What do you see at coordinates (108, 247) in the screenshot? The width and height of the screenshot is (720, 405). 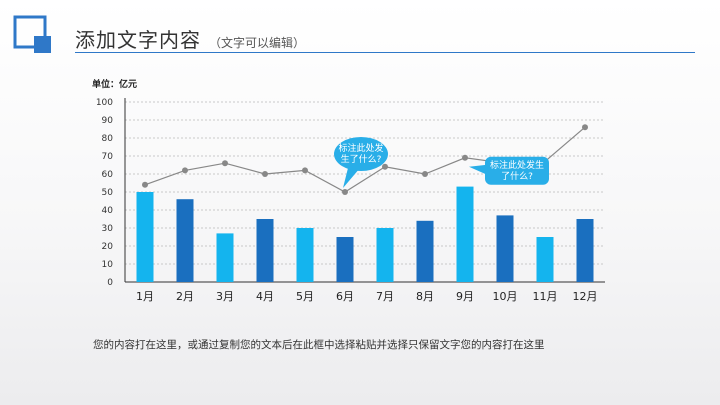 I see `y-tick-label: 20` at bounding box center [108, 247].